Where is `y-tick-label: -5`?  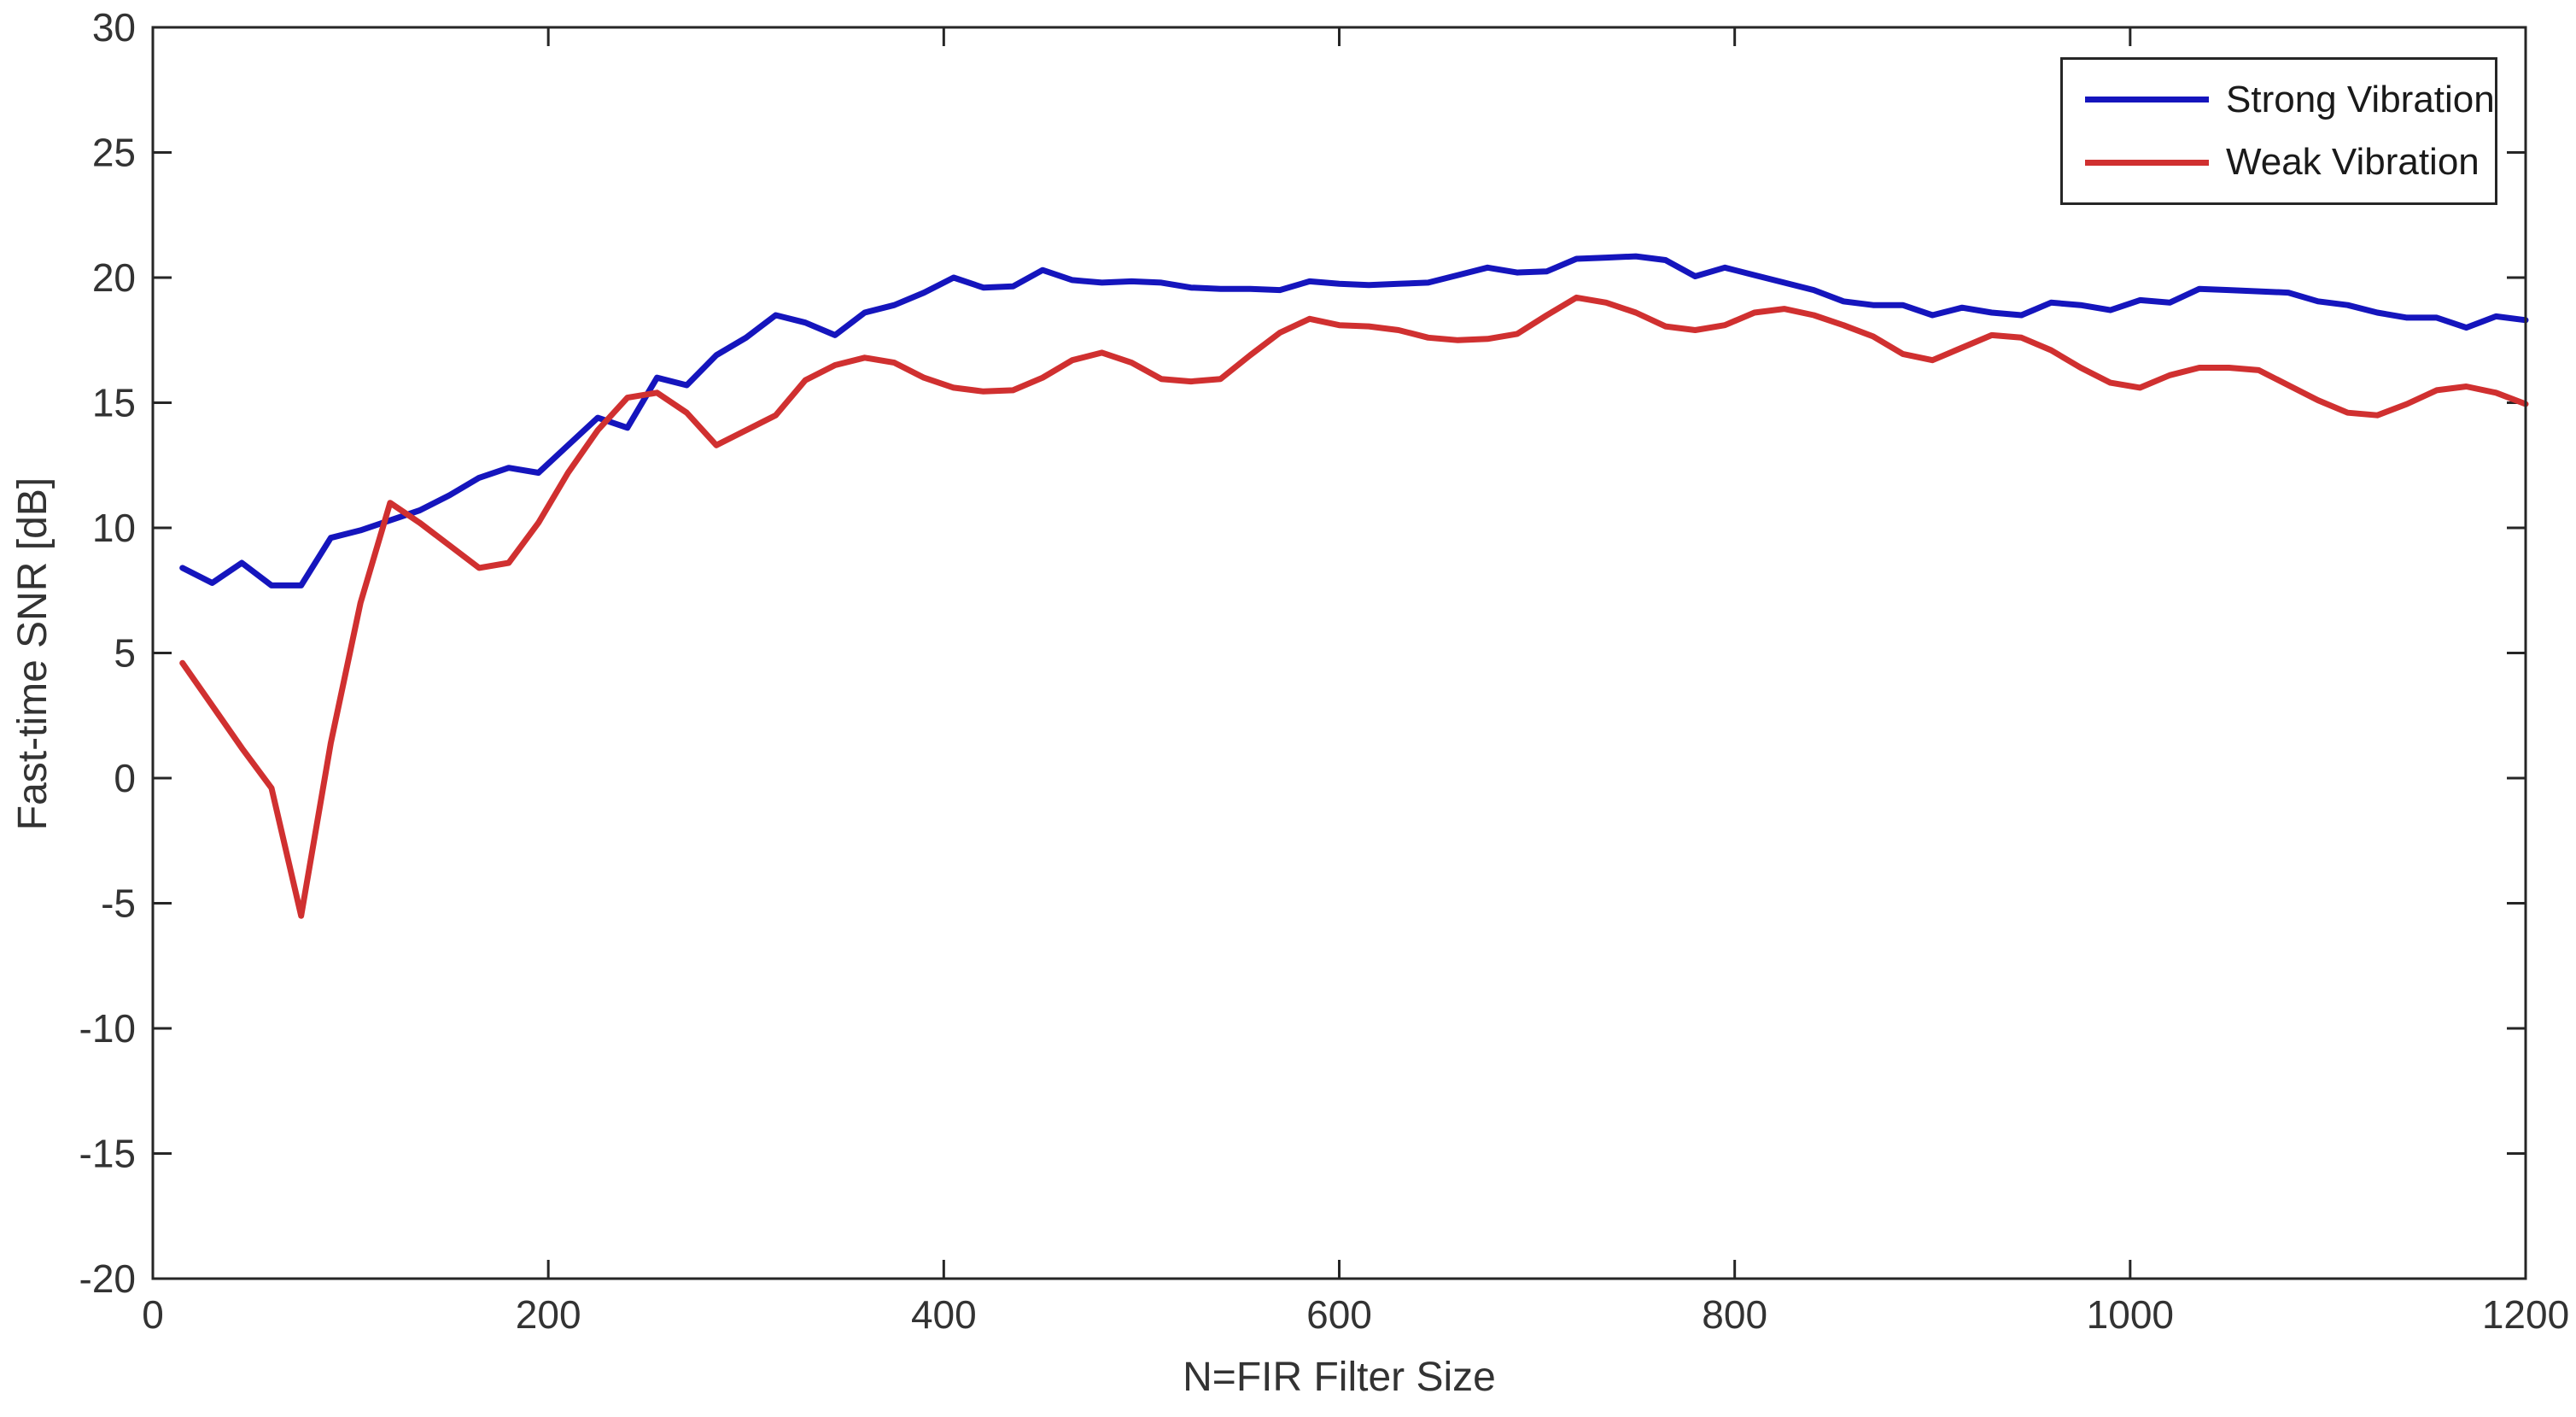
y-tick-label: -5 is located at coordinates (118, 903).